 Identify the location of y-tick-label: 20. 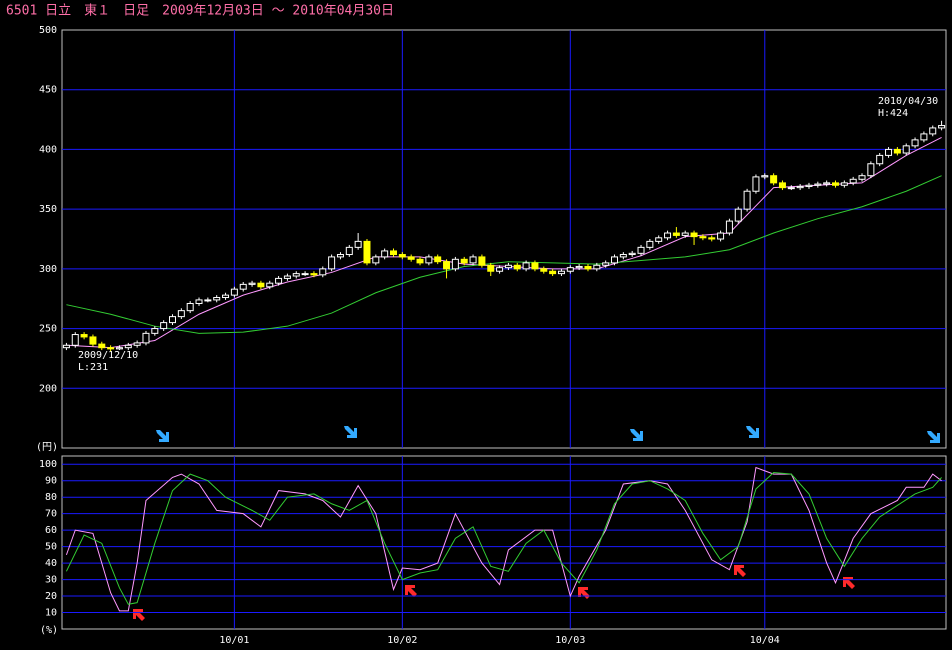
(51, 596).